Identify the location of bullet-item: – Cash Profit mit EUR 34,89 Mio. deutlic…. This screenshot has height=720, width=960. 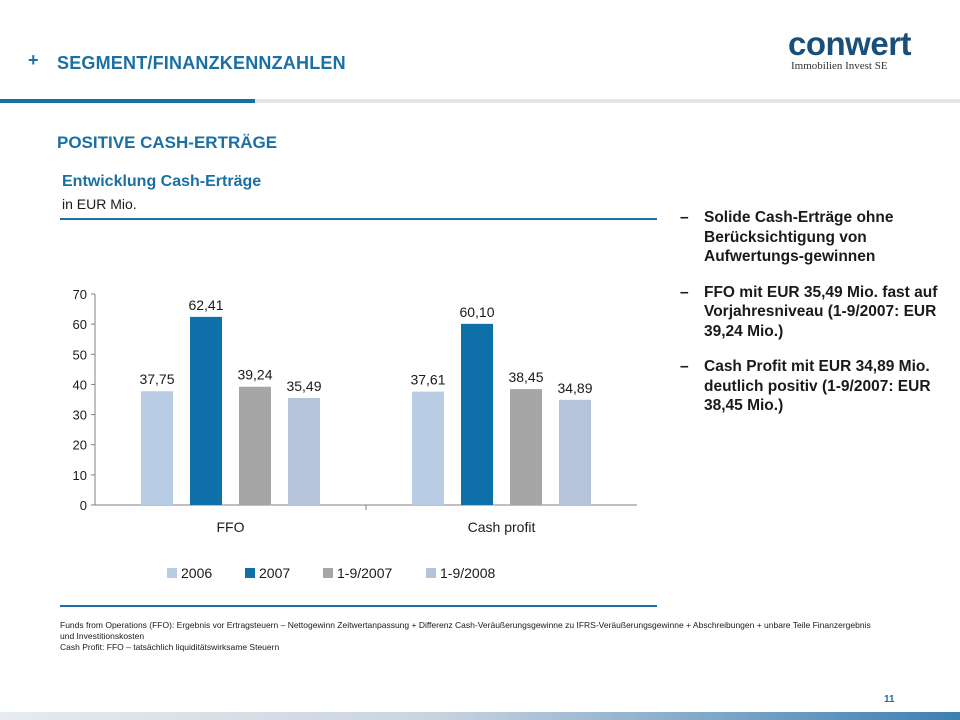
(810, 386).